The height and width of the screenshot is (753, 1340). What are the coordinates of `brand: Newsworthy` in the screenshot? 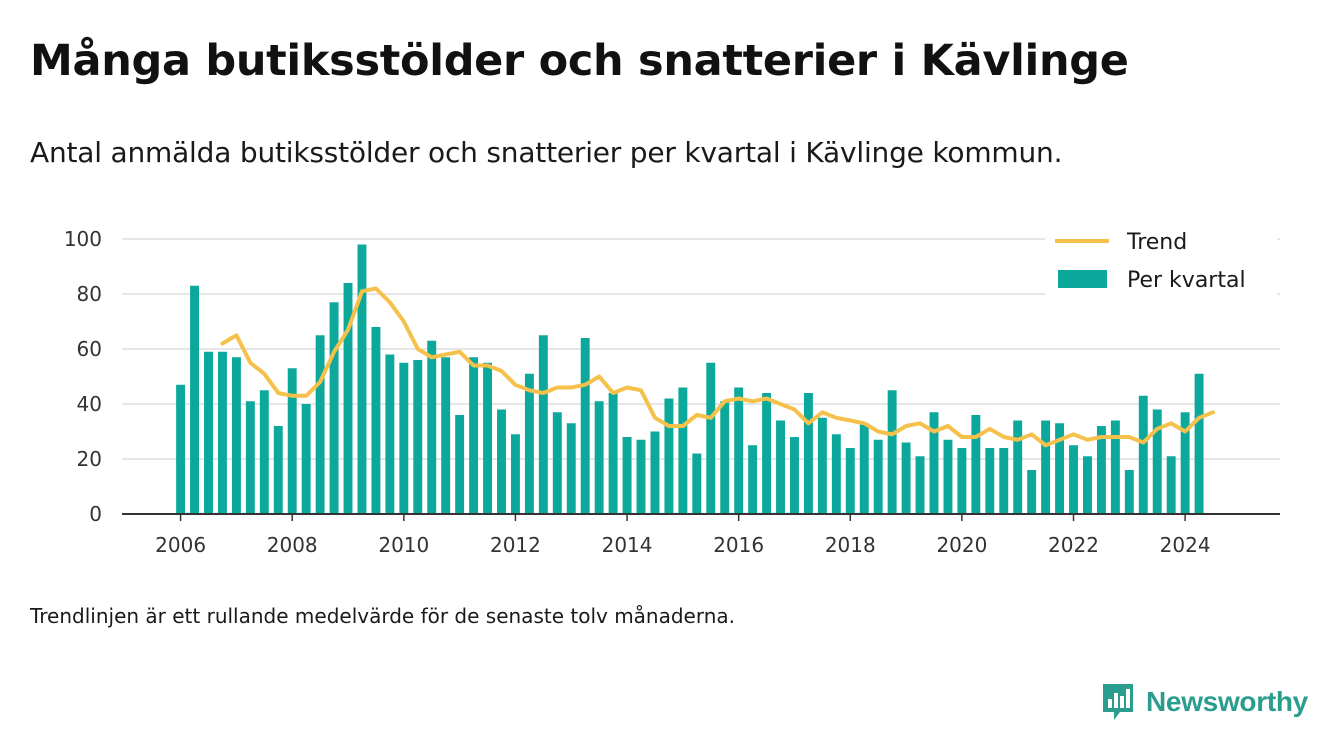 It's located at (1204, 702).